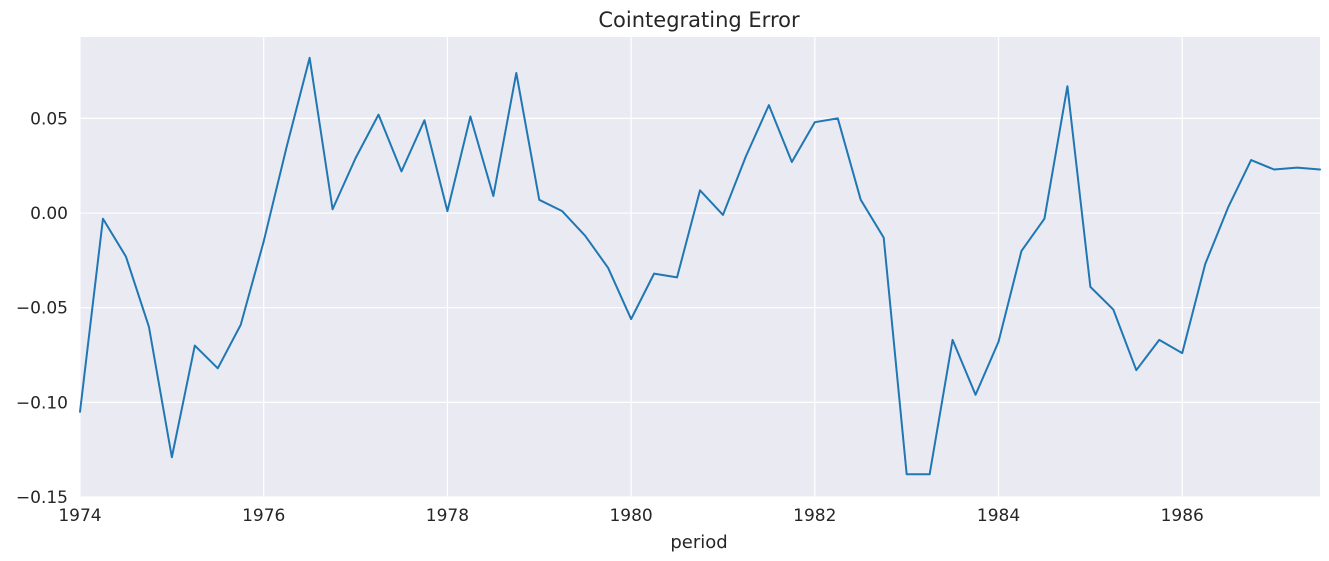 The width and height of the screenshot is (1329, 561). What do you see at coordinates (42, 403) in the screenshot?
I see `y-tick-label: −0.10` at bounding box center [42, 403].